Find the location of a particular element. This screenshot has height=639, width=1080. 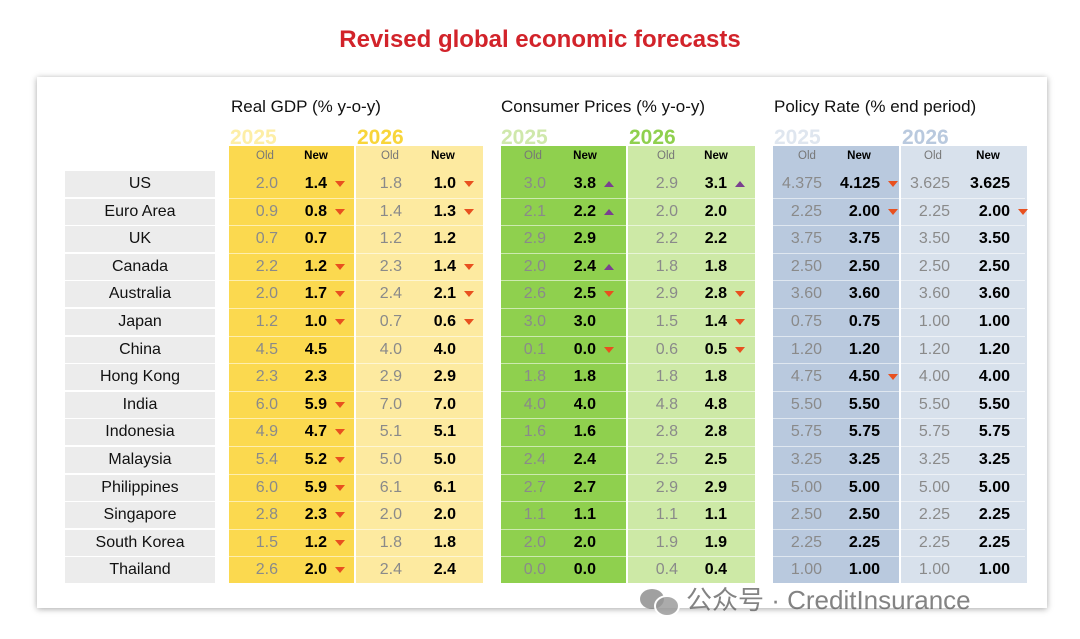

new-value: 3.625 is located at coordinates (989, 183).